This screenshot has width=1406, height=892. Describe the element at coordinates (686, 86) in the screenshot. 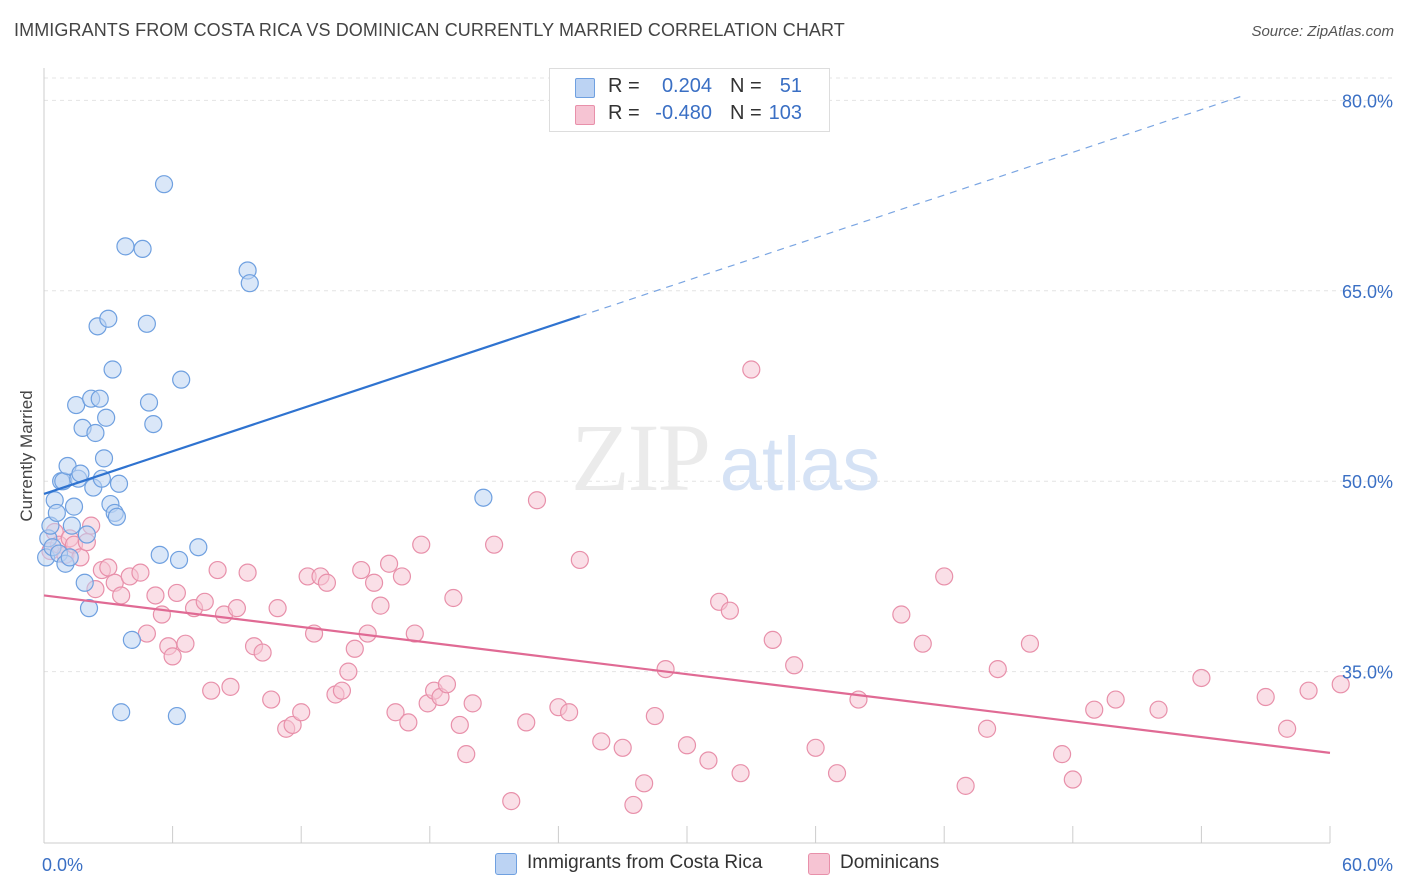

I see `r-value-costa-rica: 0.204` at that location.